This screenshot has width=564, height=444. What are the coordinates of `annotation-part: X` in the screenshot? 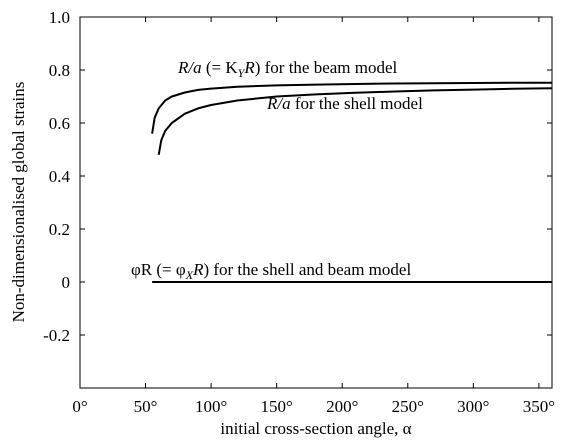 It's located at (189, 275).